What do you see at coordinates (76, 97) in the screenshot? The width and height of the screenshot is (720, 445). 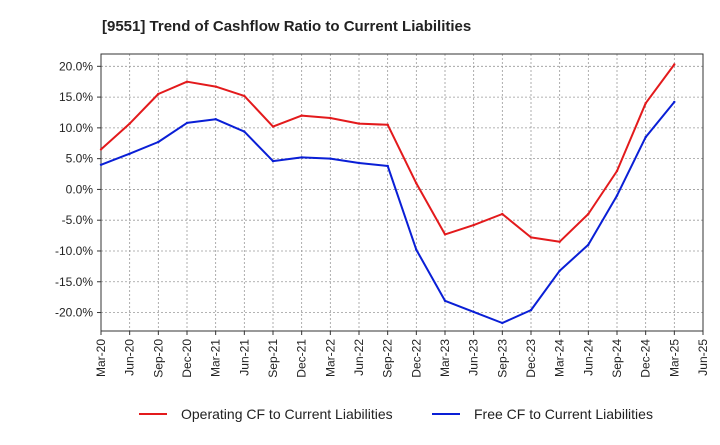 I see `y-tick-label: 15.0%` at bounding box center [76, 97].